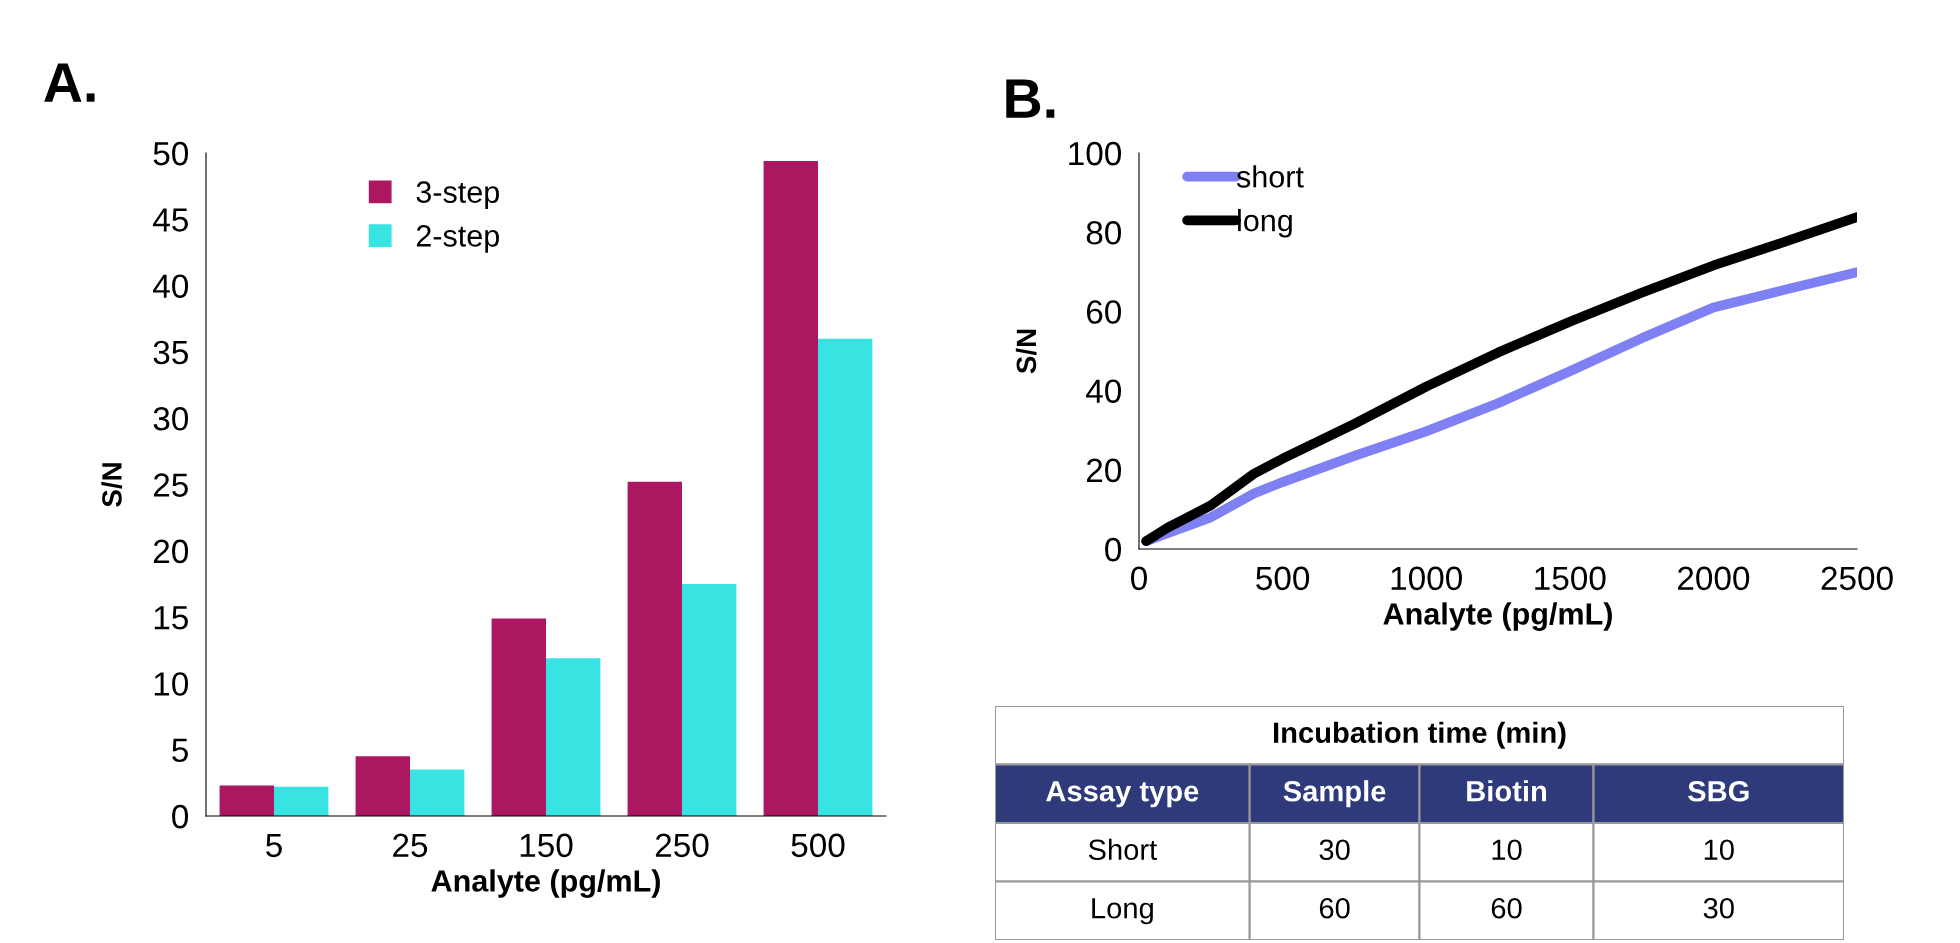 The image size is (1960, 943). I want to click on category-label: Long, so click(1122, 911).